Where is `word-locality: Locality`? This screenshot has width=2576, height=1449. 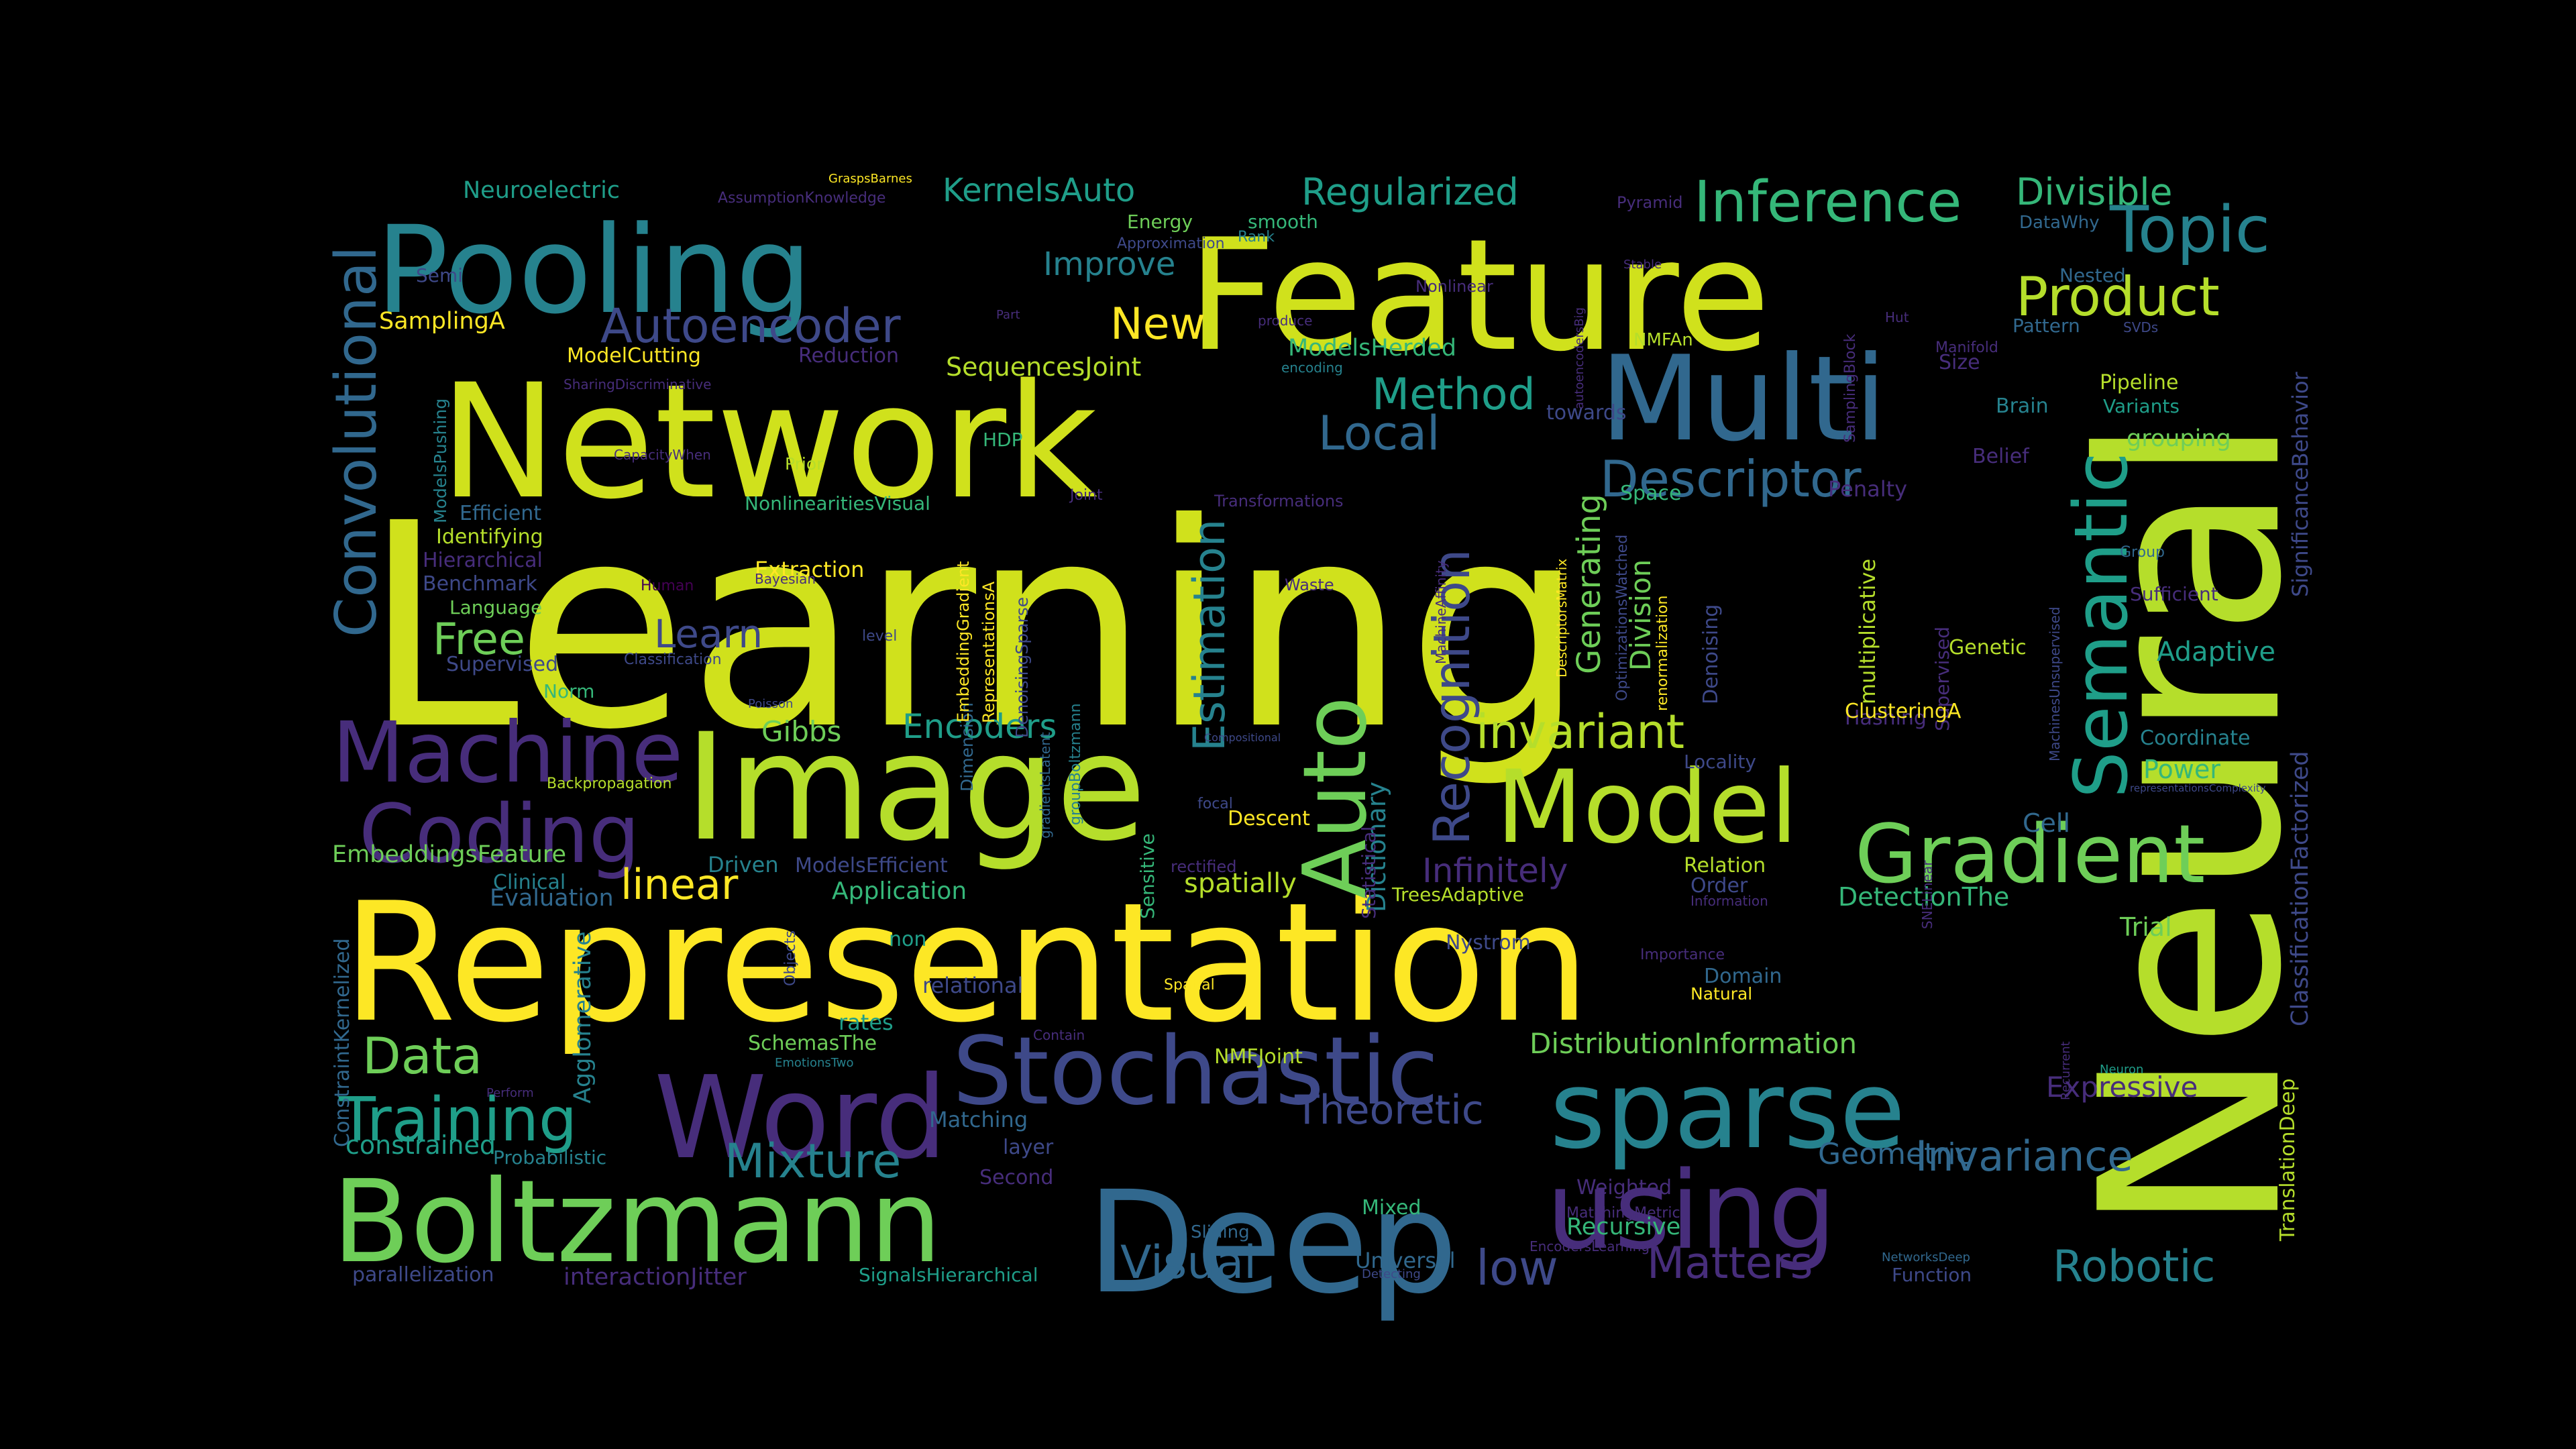
word-locality: Locality is located at coordinates (1720, 762).